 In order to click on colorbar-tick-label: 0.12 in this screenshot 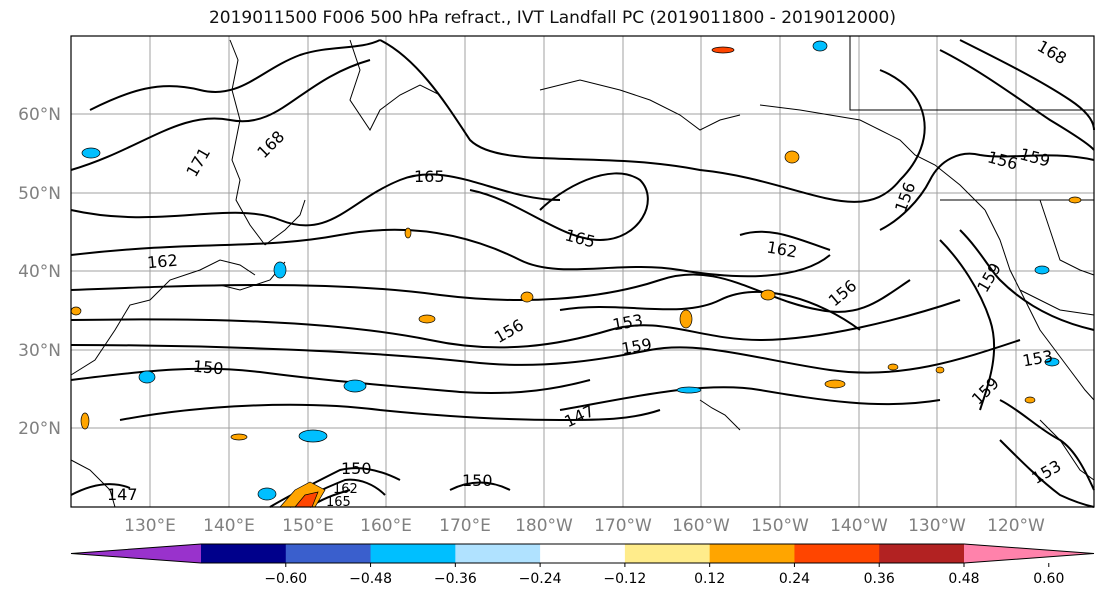, I will do `click(709, 579)`.